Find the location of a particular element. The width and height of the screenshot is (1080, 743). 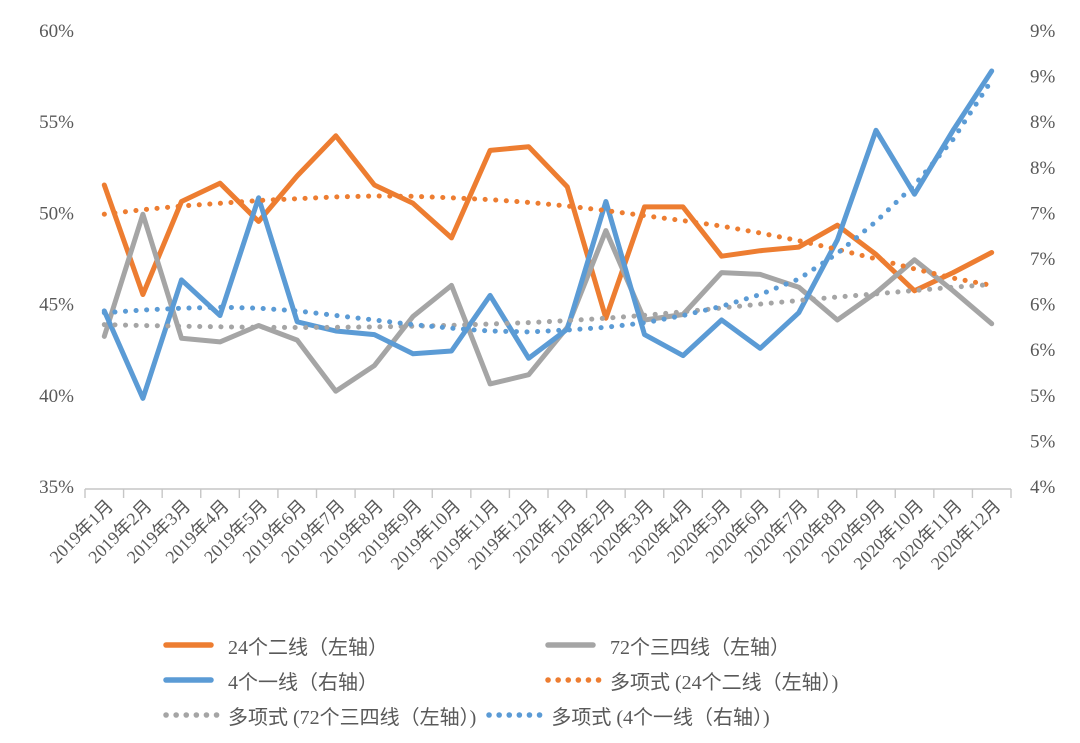

legend-label: 72个三四线（左轴） is located at coordinates (700, 647).